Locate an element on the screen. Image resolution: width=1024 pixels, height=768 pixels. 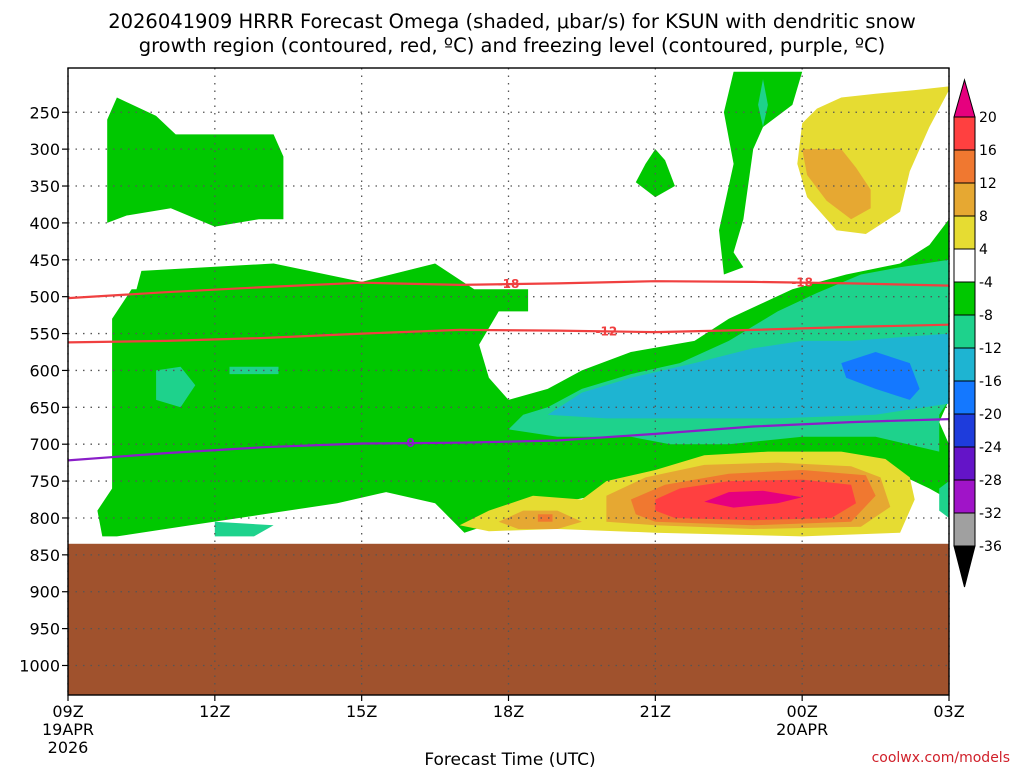
colorbar-label: -20 is located at coordinates (990, 415).